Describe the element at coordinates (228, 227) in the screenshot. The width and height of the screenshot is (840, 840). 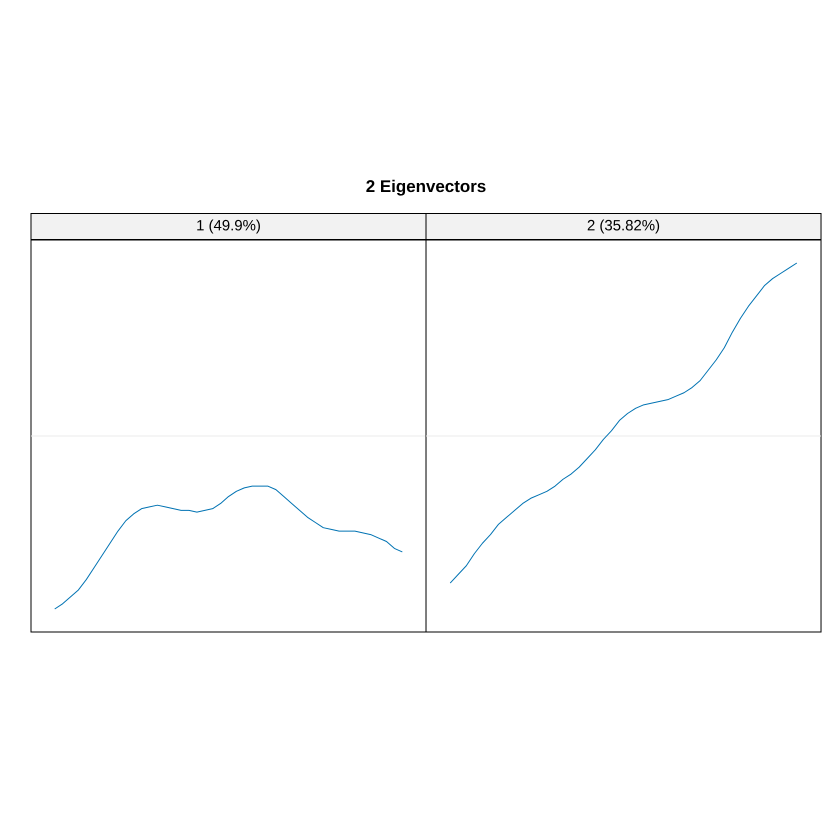
I see `chart-title: 1 (49.9%)` at that location.